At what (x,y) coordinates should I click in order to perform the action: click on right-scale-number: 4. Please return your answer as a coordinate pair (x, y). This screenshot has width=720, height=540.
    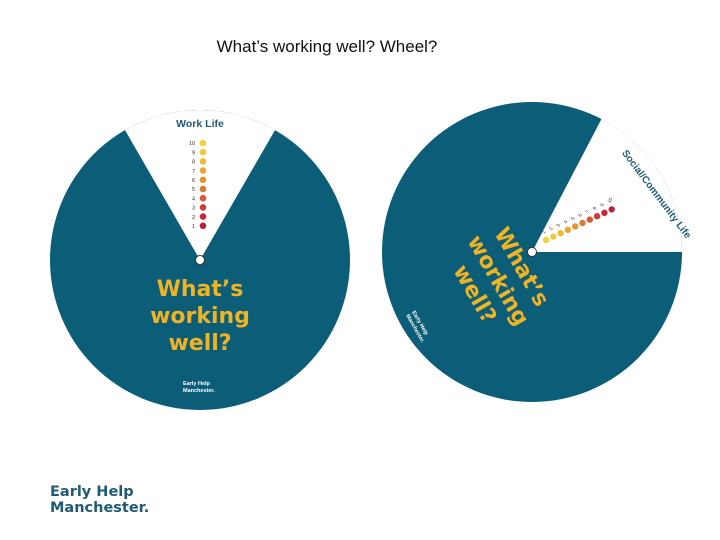
    Looking at the image, I should click on (566, 221).